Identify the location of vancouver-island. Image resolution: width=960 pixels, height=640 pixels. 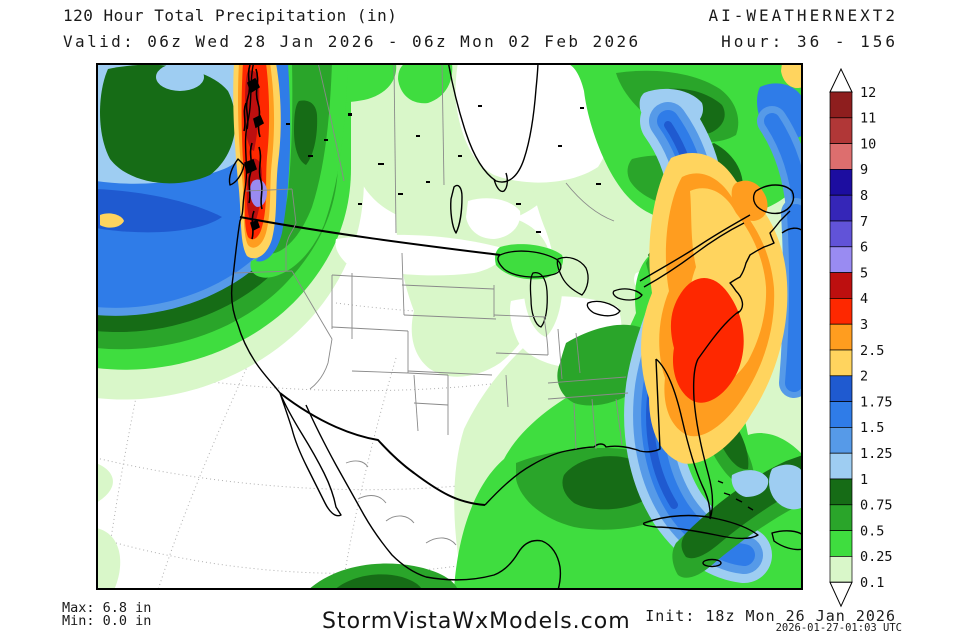
(236, 172).